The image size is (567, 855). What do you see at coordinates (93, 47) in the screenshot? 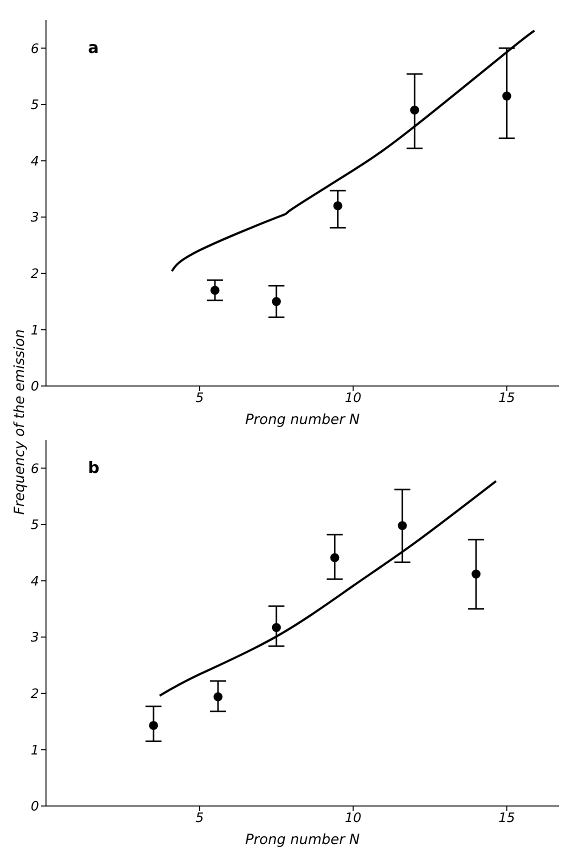
I see `text: a` at bounding box center [93, 47].